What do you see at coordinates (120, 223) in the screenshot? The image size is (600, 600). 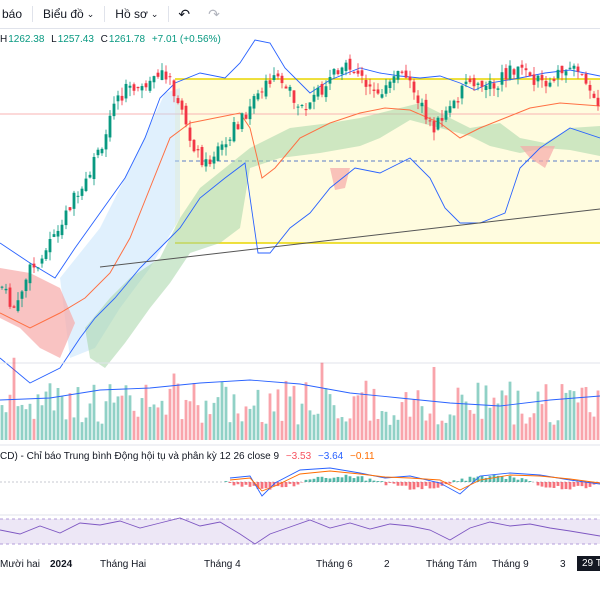 I see `bollinger-fill` at bounding box center [120, 223].